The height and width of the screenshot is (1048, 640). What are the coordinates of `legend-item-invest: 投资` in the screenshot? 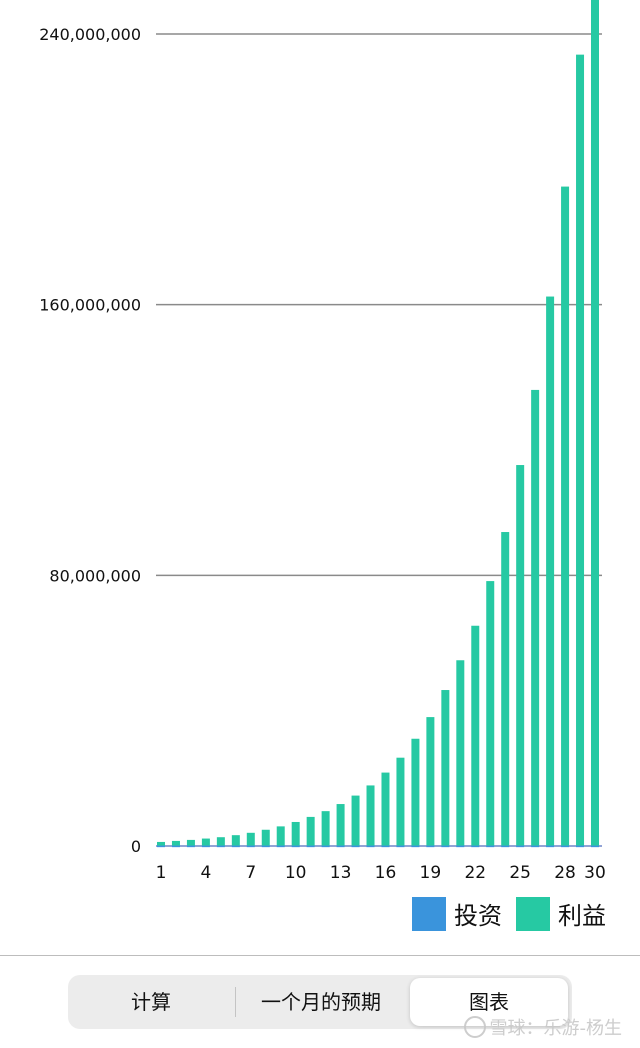 It's located at (457, 913).